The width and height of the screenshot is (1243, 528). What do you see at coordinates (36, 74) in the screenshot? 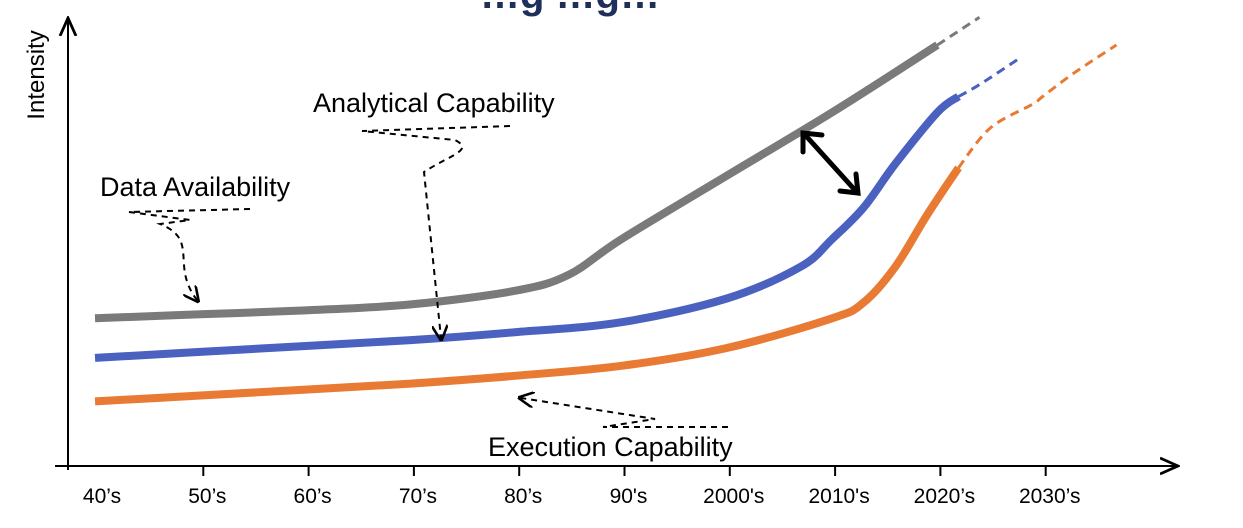
I see `y-axis-label: Intensity` at bounding box center [36, 74].